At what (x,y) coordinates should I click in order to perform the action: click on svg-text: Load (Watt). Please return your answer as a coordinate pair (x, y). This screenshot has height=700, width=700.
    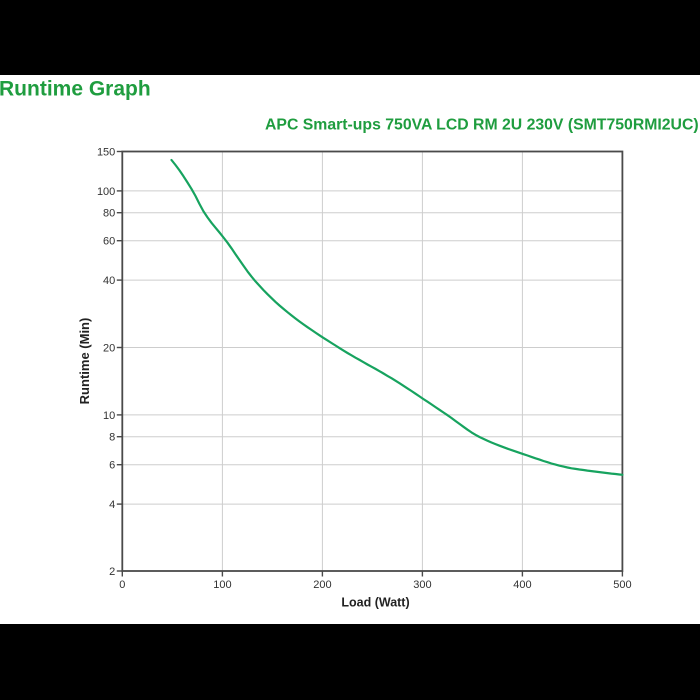
    Looking at the image, I should click on (375, 603).